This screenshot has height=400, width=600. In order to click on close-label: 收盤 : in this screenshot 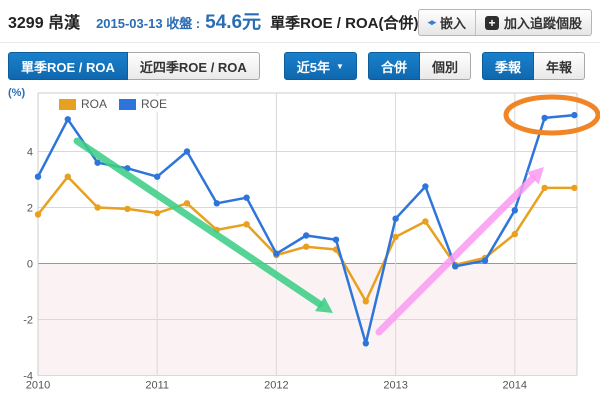, I will do `click(183, 23)`.